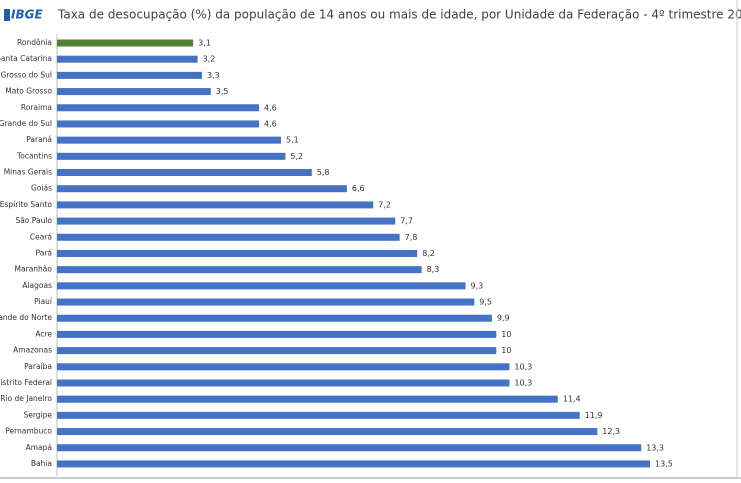  Describe the element at coordinates (664, 463) in the screenshot. I see `value-label: 13,5` at that location.